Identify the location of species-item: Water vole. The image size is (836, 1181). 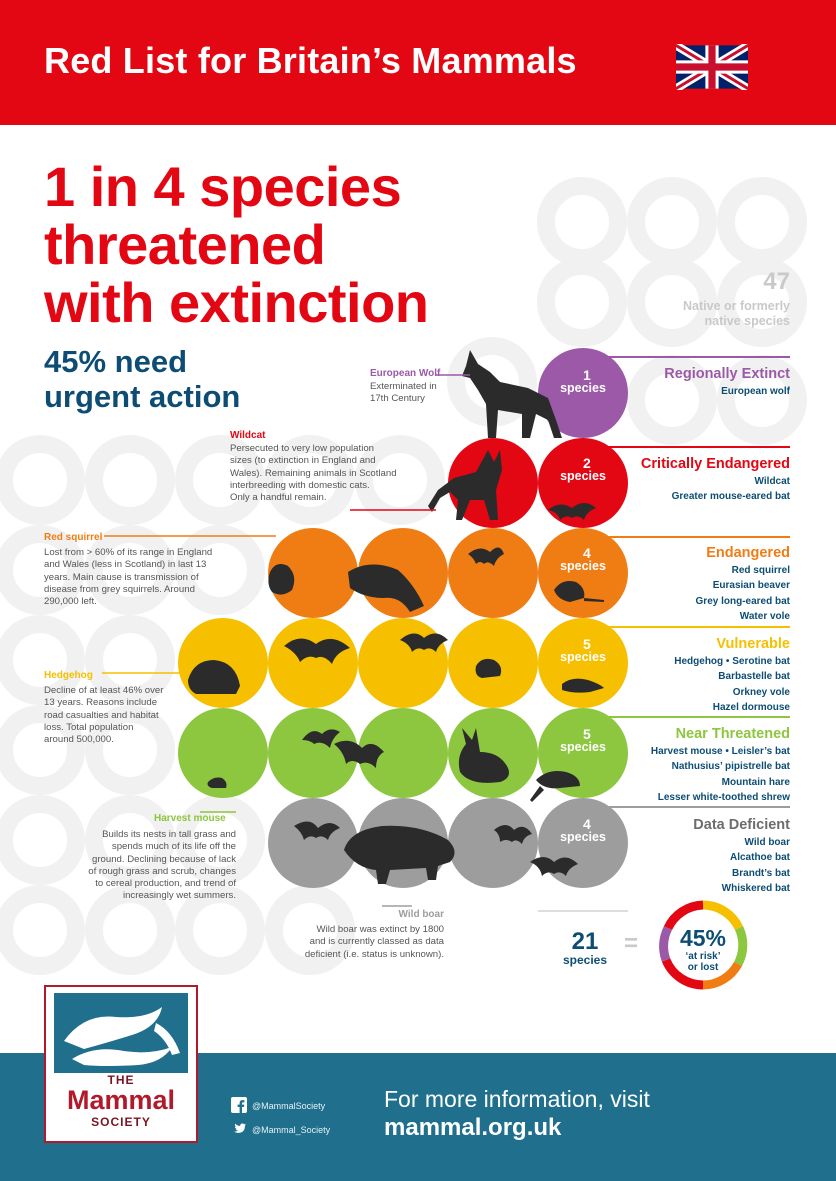
(764, 617).